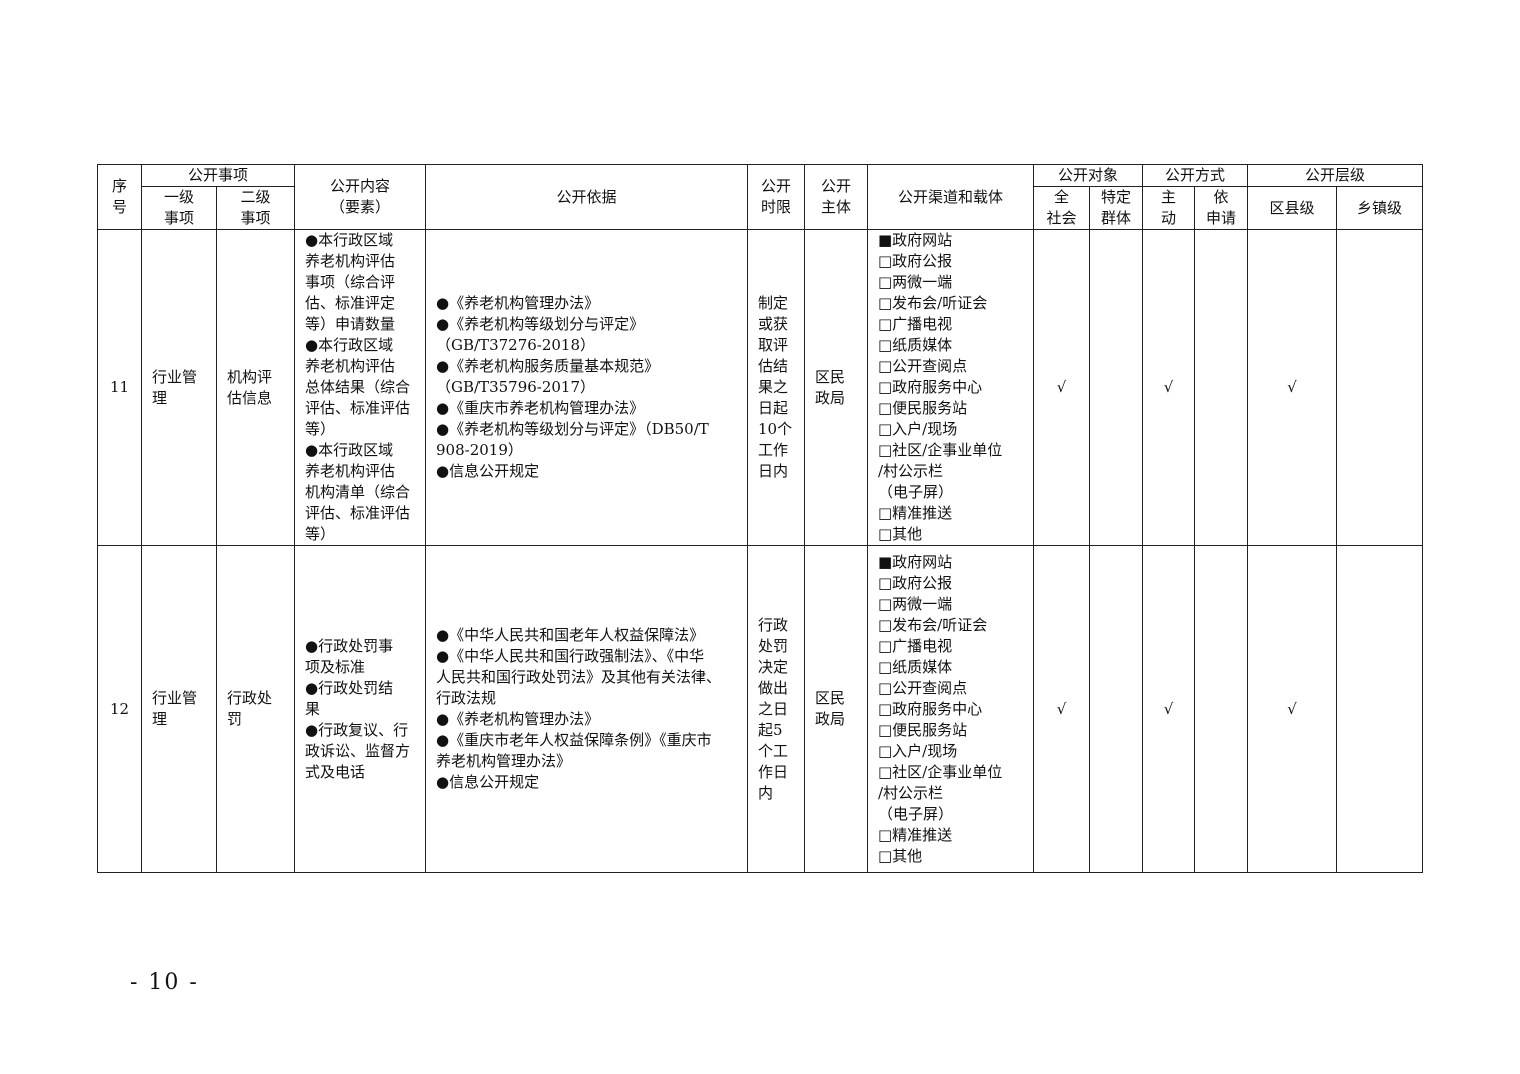 The height and width of the screenshot is (1074, 1520). Describe the element at coordinates (119, 197) in the screenshot. I see `header-seq: 序 号` at that location.